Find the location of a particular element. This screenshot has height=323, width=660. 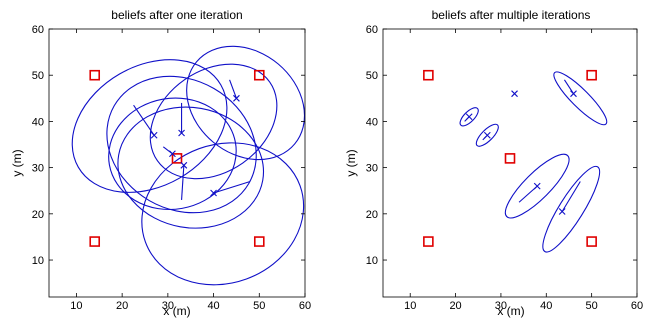

chart-left-ylabel: y (m) is located at coordinates (17, 162).